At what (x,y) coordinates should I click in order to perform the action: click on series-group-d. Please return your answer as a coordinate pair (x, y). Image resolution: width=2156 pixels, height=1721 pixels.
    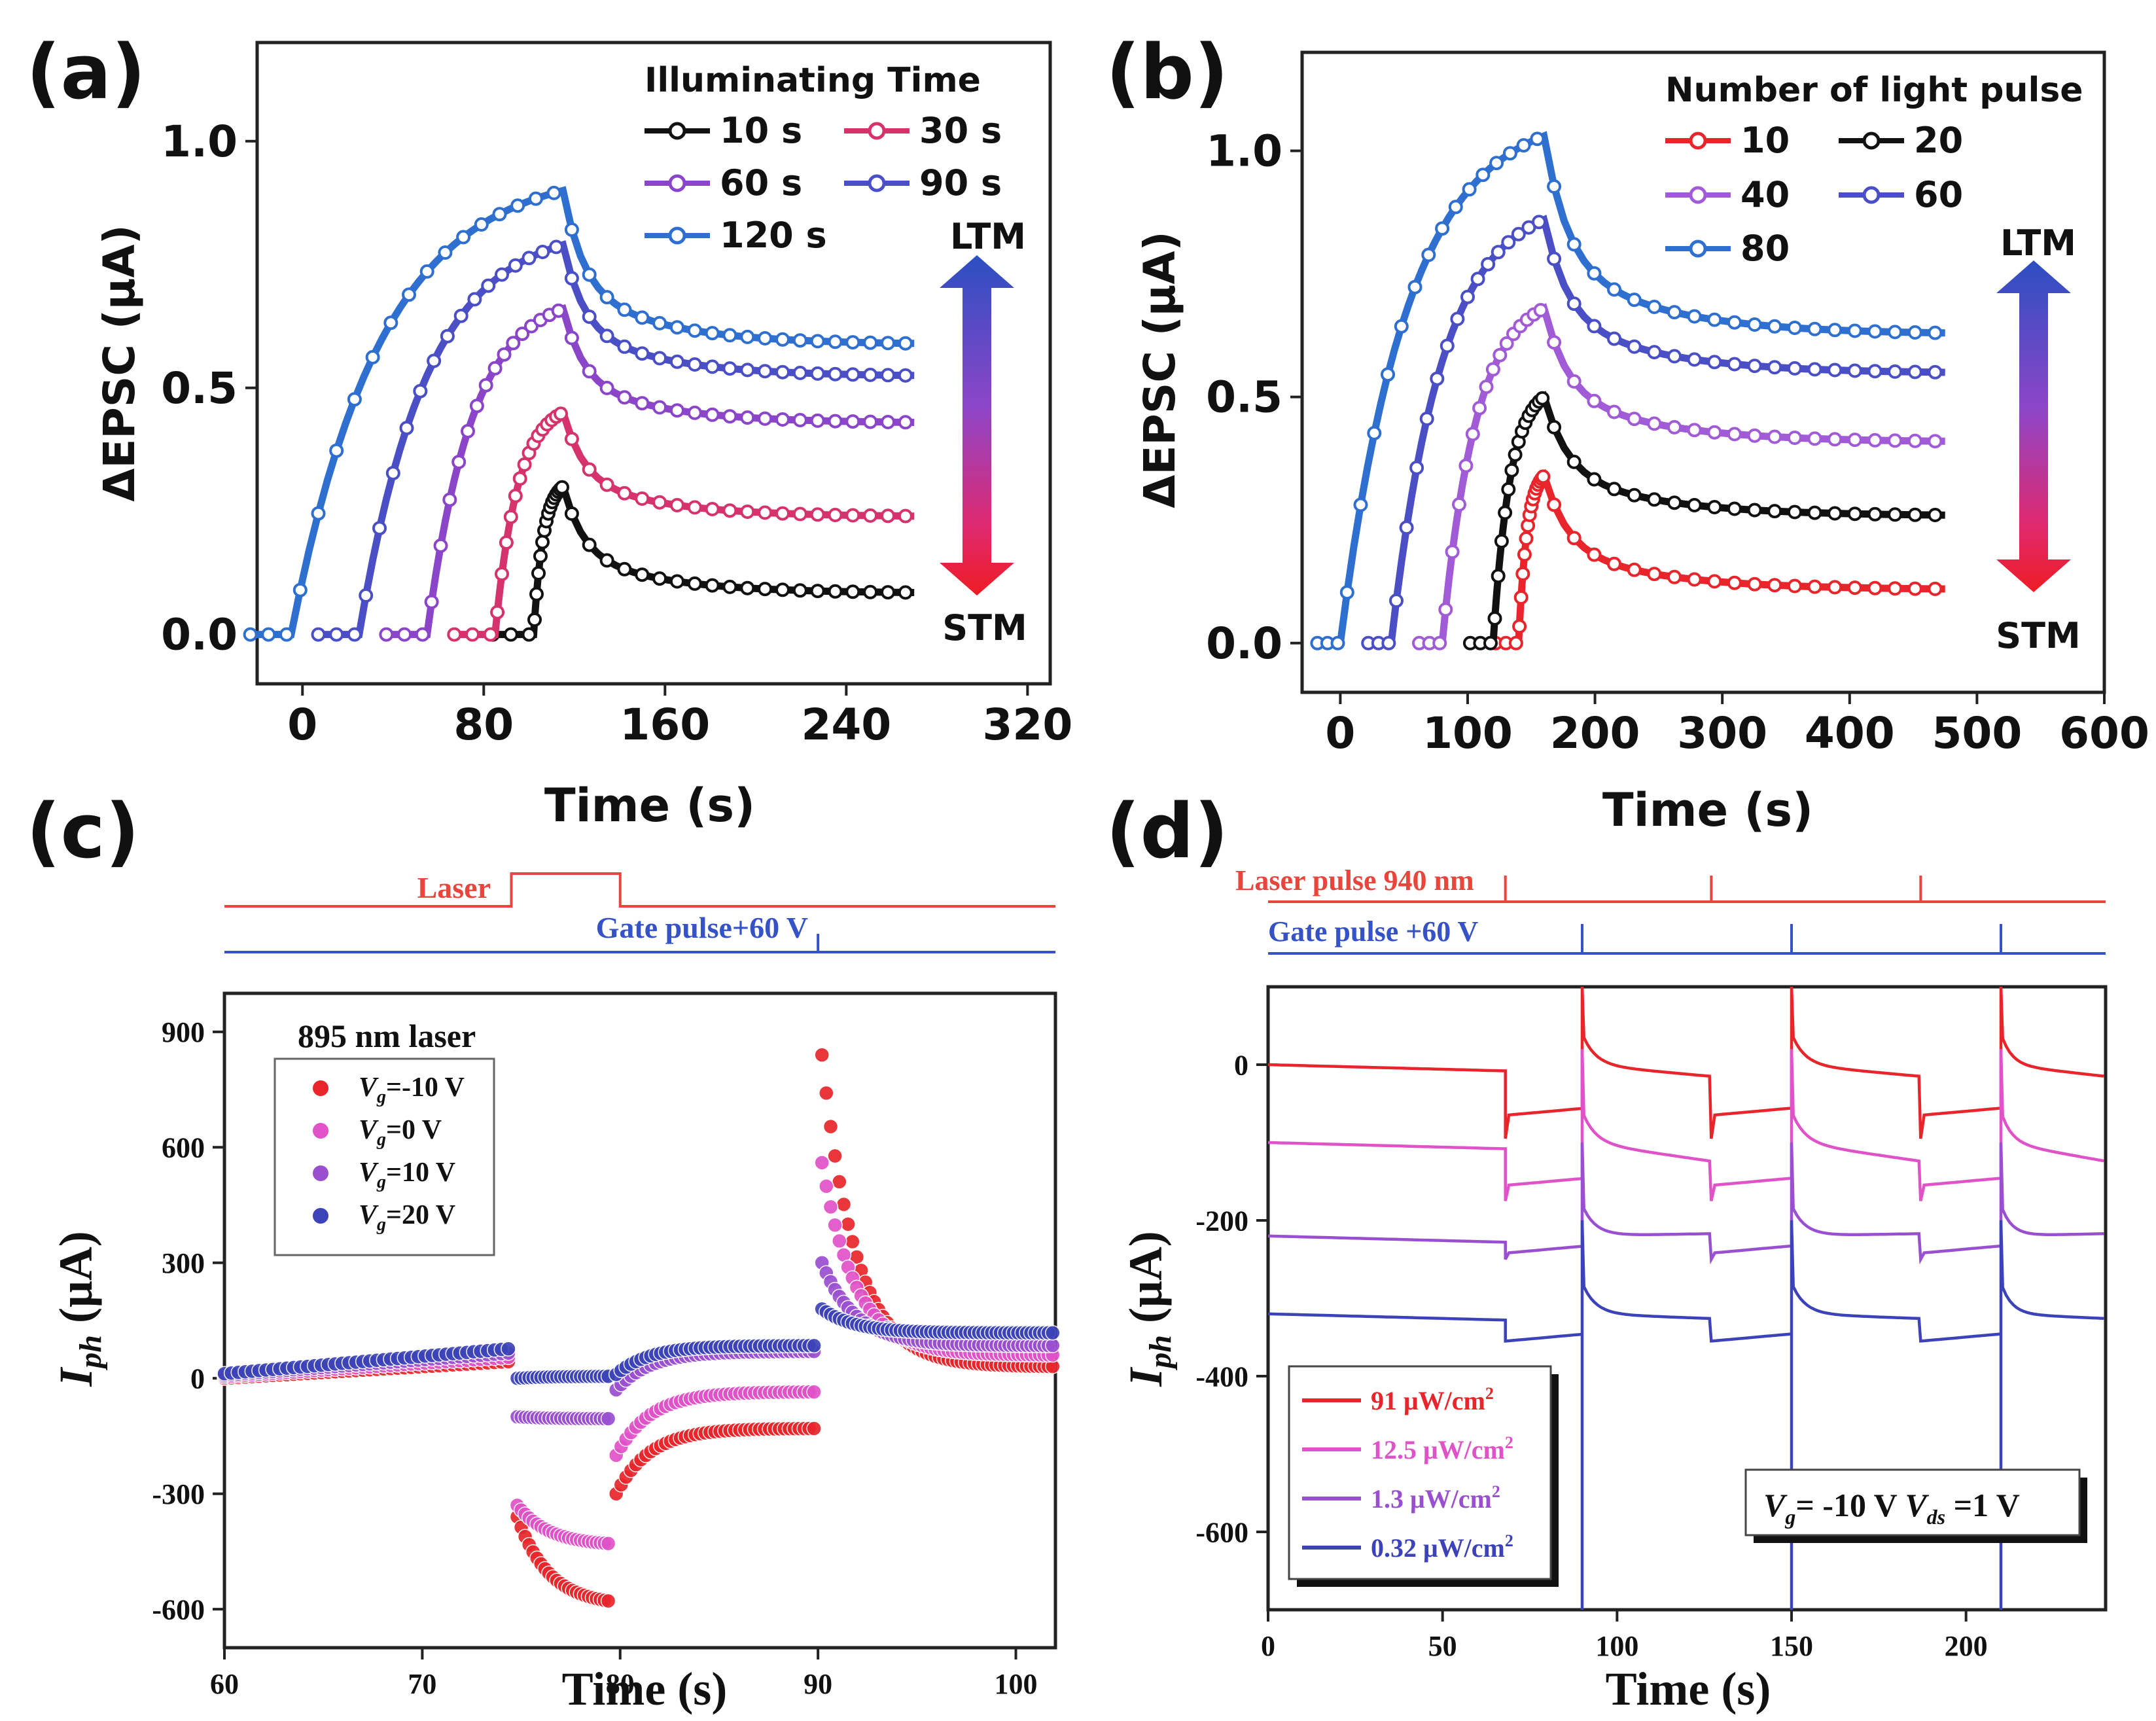
    Looking at the image, I should click on (1685, 1298).